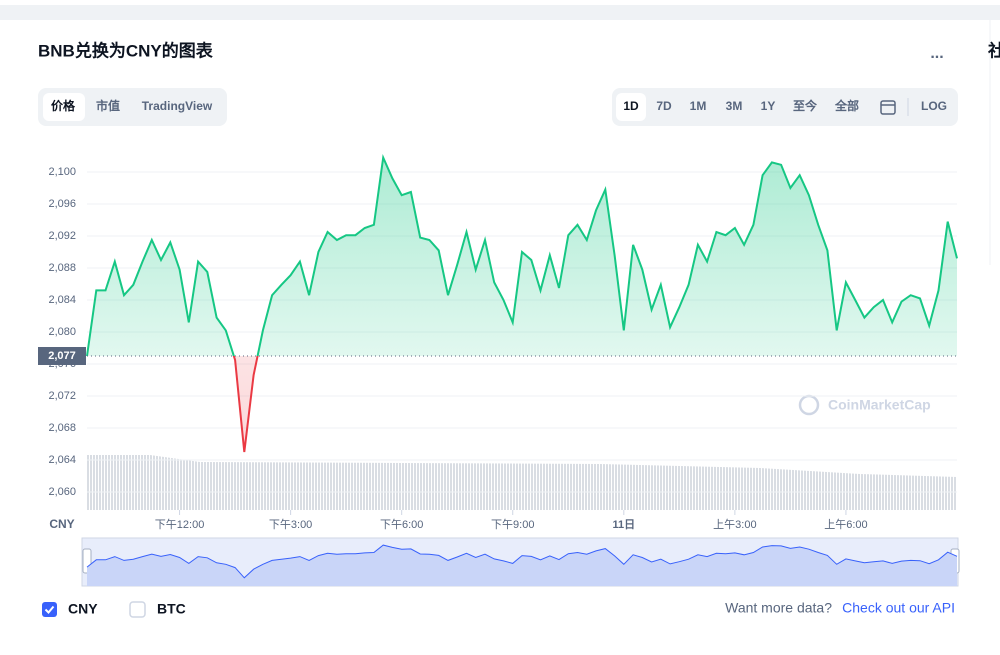 This screenshot has height=655, width=1000. I want to click on range-button: 1Y, so click(768, 106).